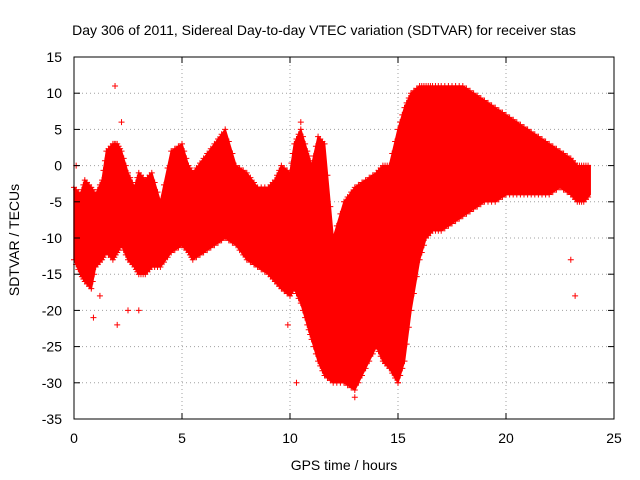 This screenshot has height=480, width=640. I want to click on y-tick-label: 0, so click(58, 166).